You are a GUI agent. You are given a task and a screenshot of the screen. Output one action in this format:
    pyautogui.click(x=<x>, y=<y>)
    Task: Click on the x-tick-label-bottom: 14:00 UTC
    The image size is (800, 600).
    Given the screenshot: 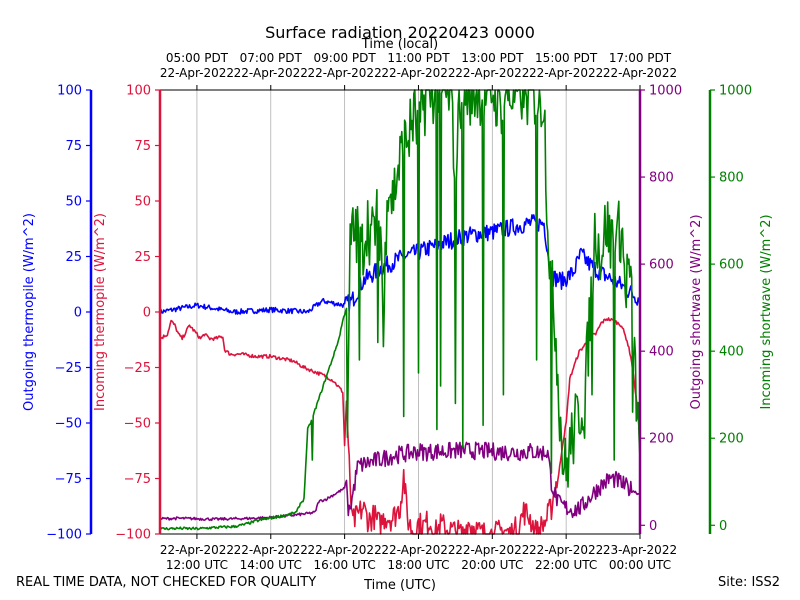 What is the action you would take?
    pyautogui.click(x=271, y=565)
    